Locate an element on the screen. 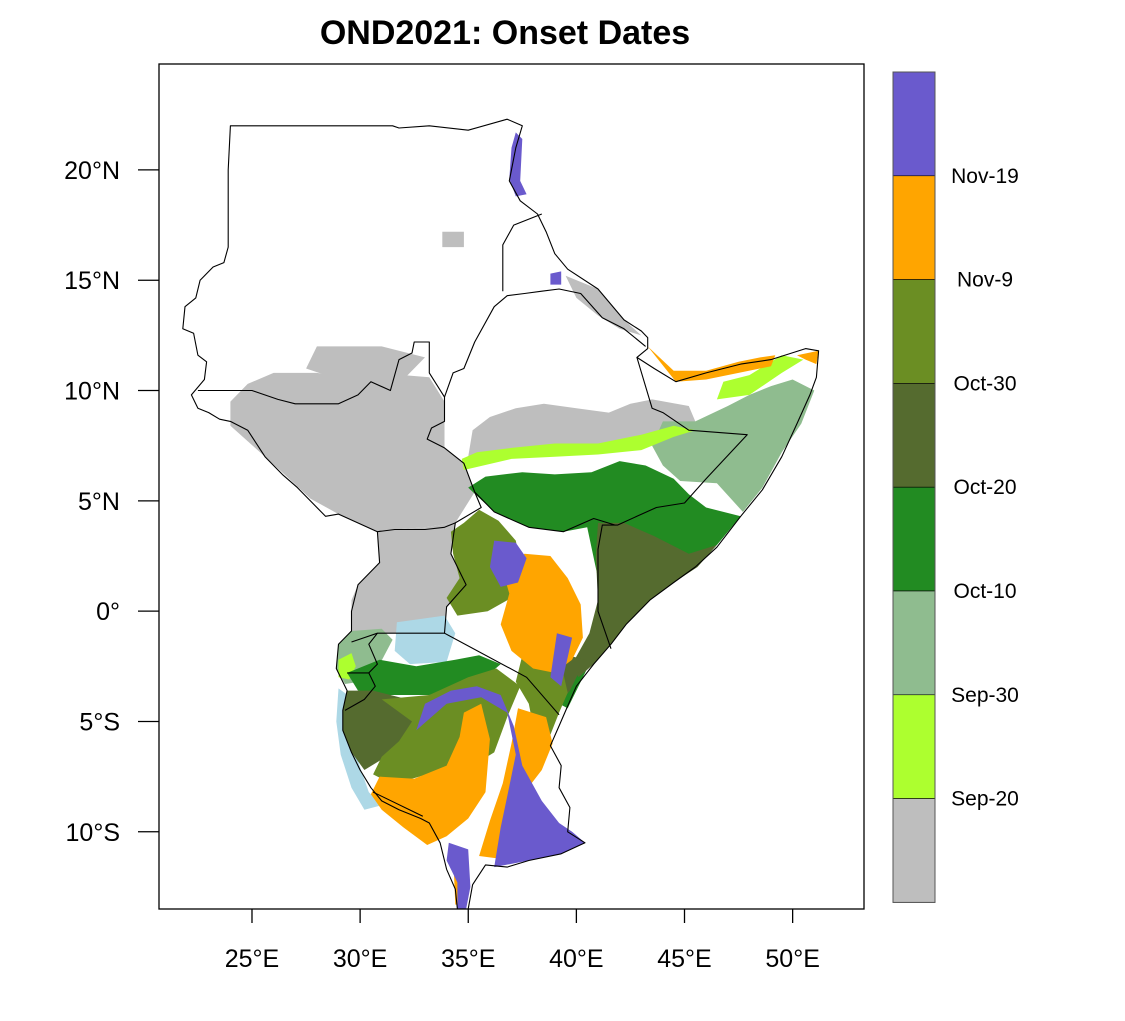  onset-region-gray-sudan-bit is located at coordinates (453, 239).